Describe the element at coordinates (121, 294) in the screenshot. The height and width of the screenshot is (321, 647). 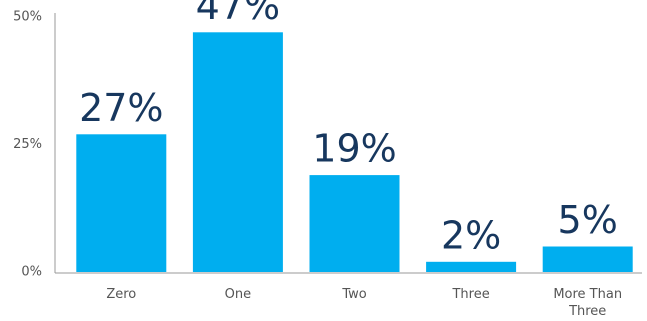
I see `x-tick-label: Zero` at that location.